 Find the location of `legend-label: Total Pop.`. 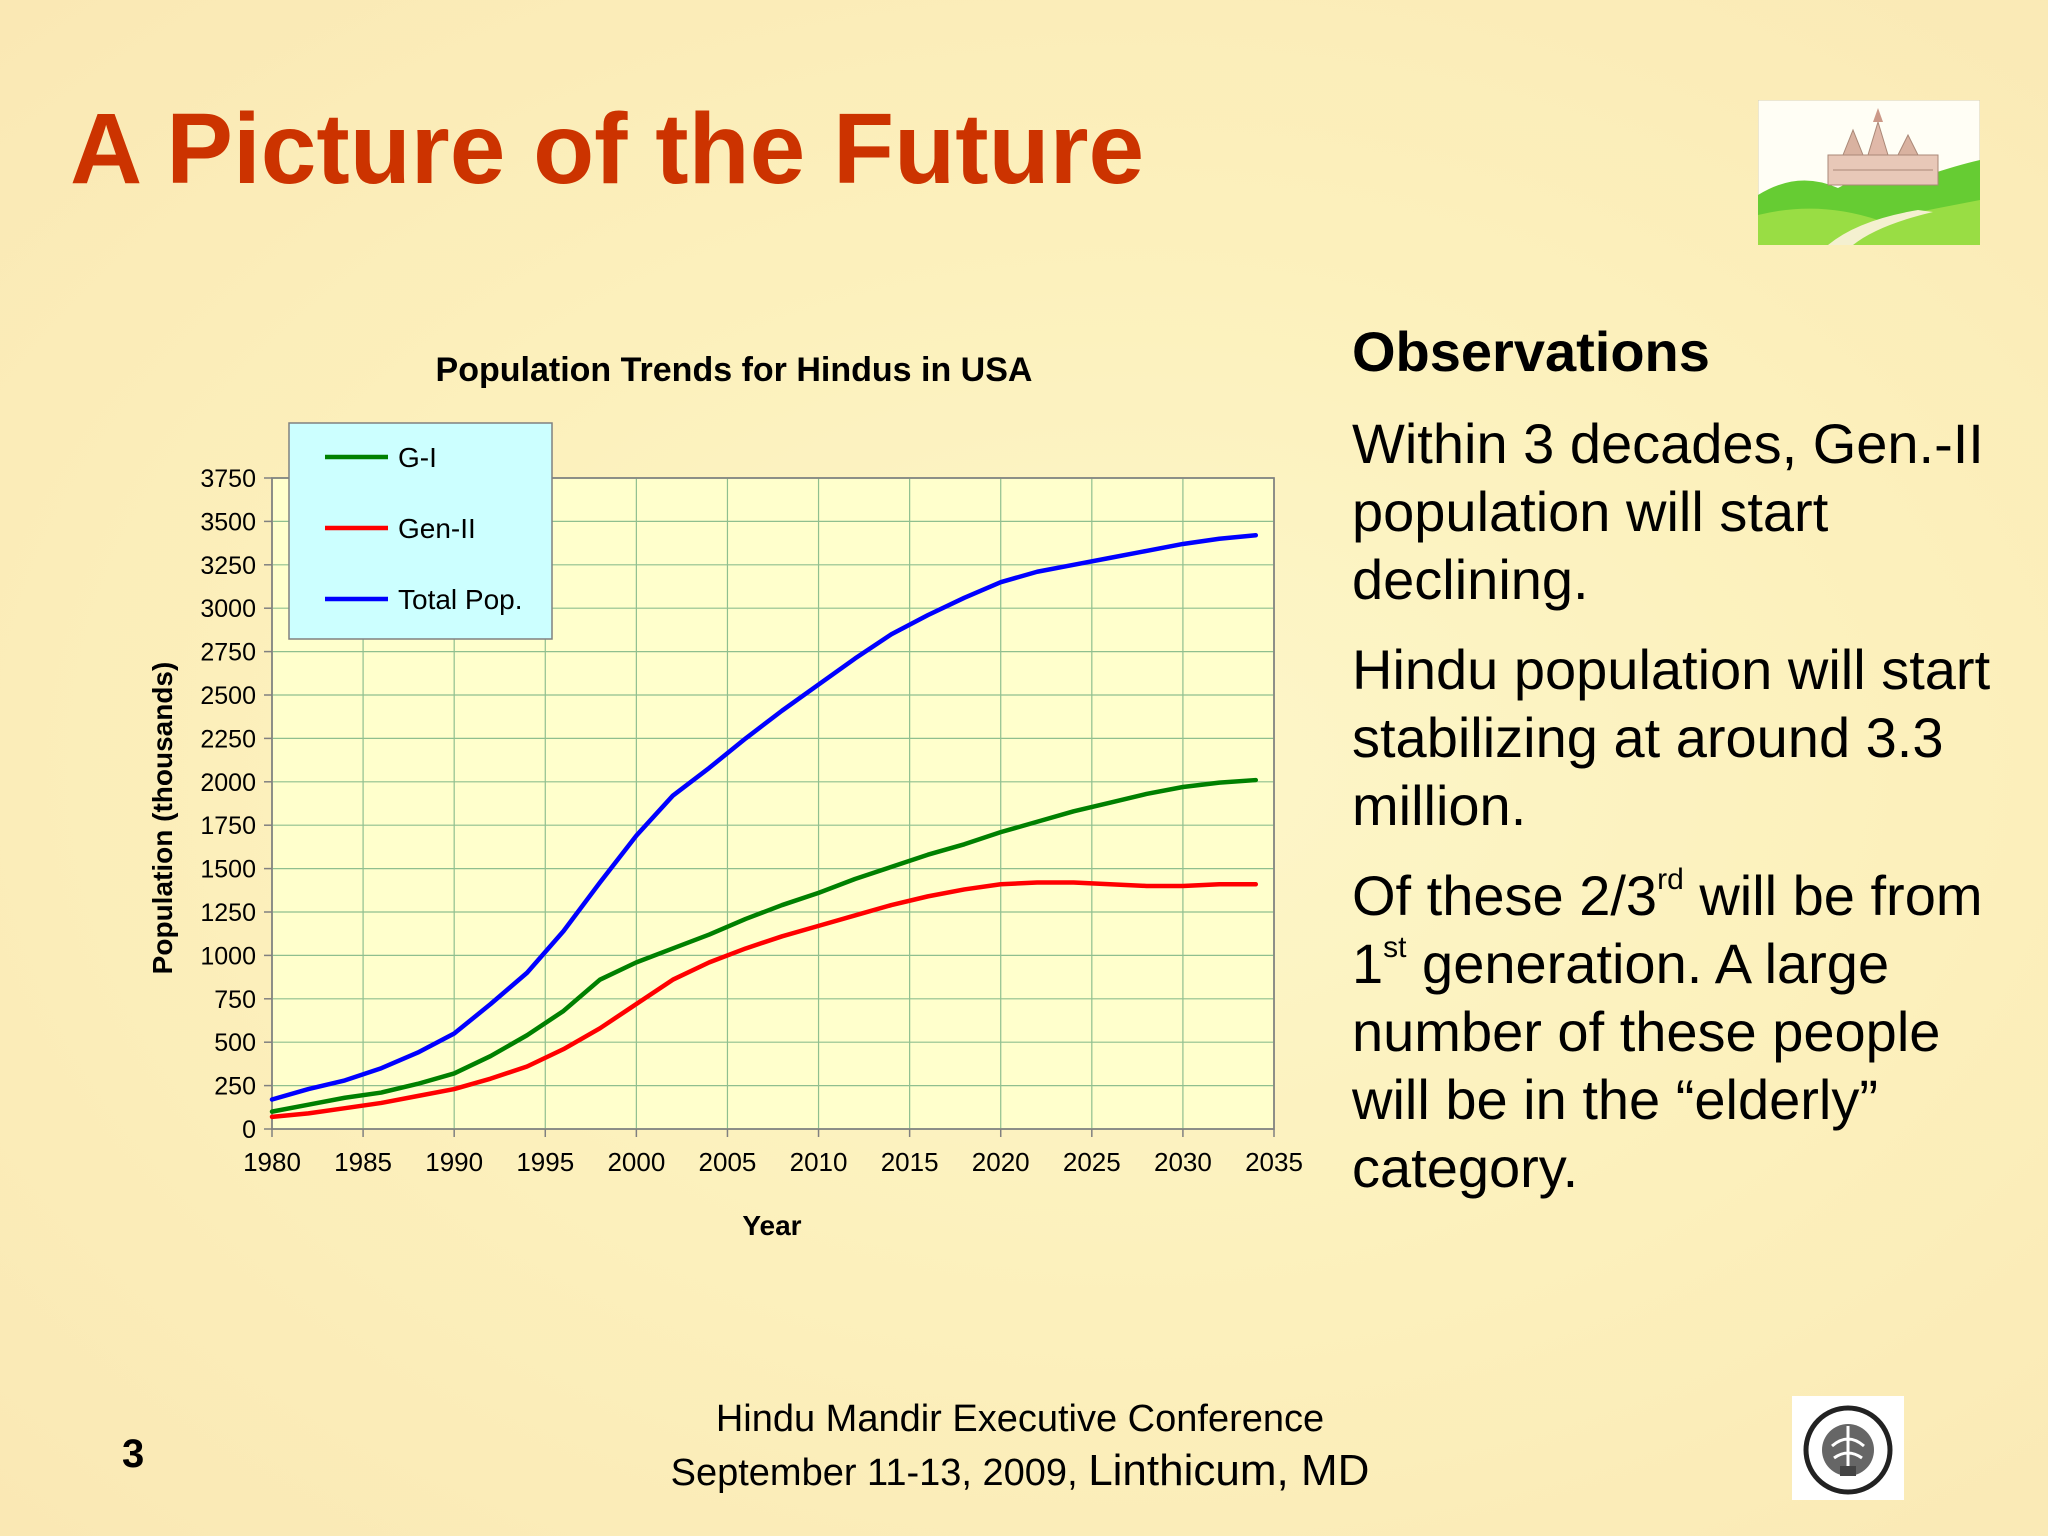

legend-label: Total Pop. is located at coordinates (460, 599).